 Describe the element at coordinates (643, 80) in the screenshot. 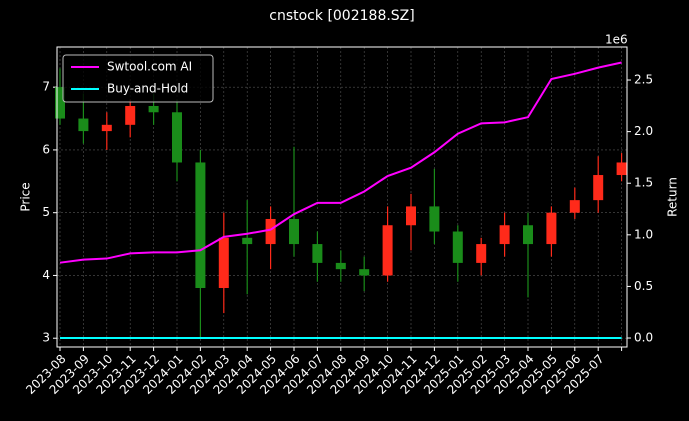

I see `y2-tick-label: 2.5` at that location.